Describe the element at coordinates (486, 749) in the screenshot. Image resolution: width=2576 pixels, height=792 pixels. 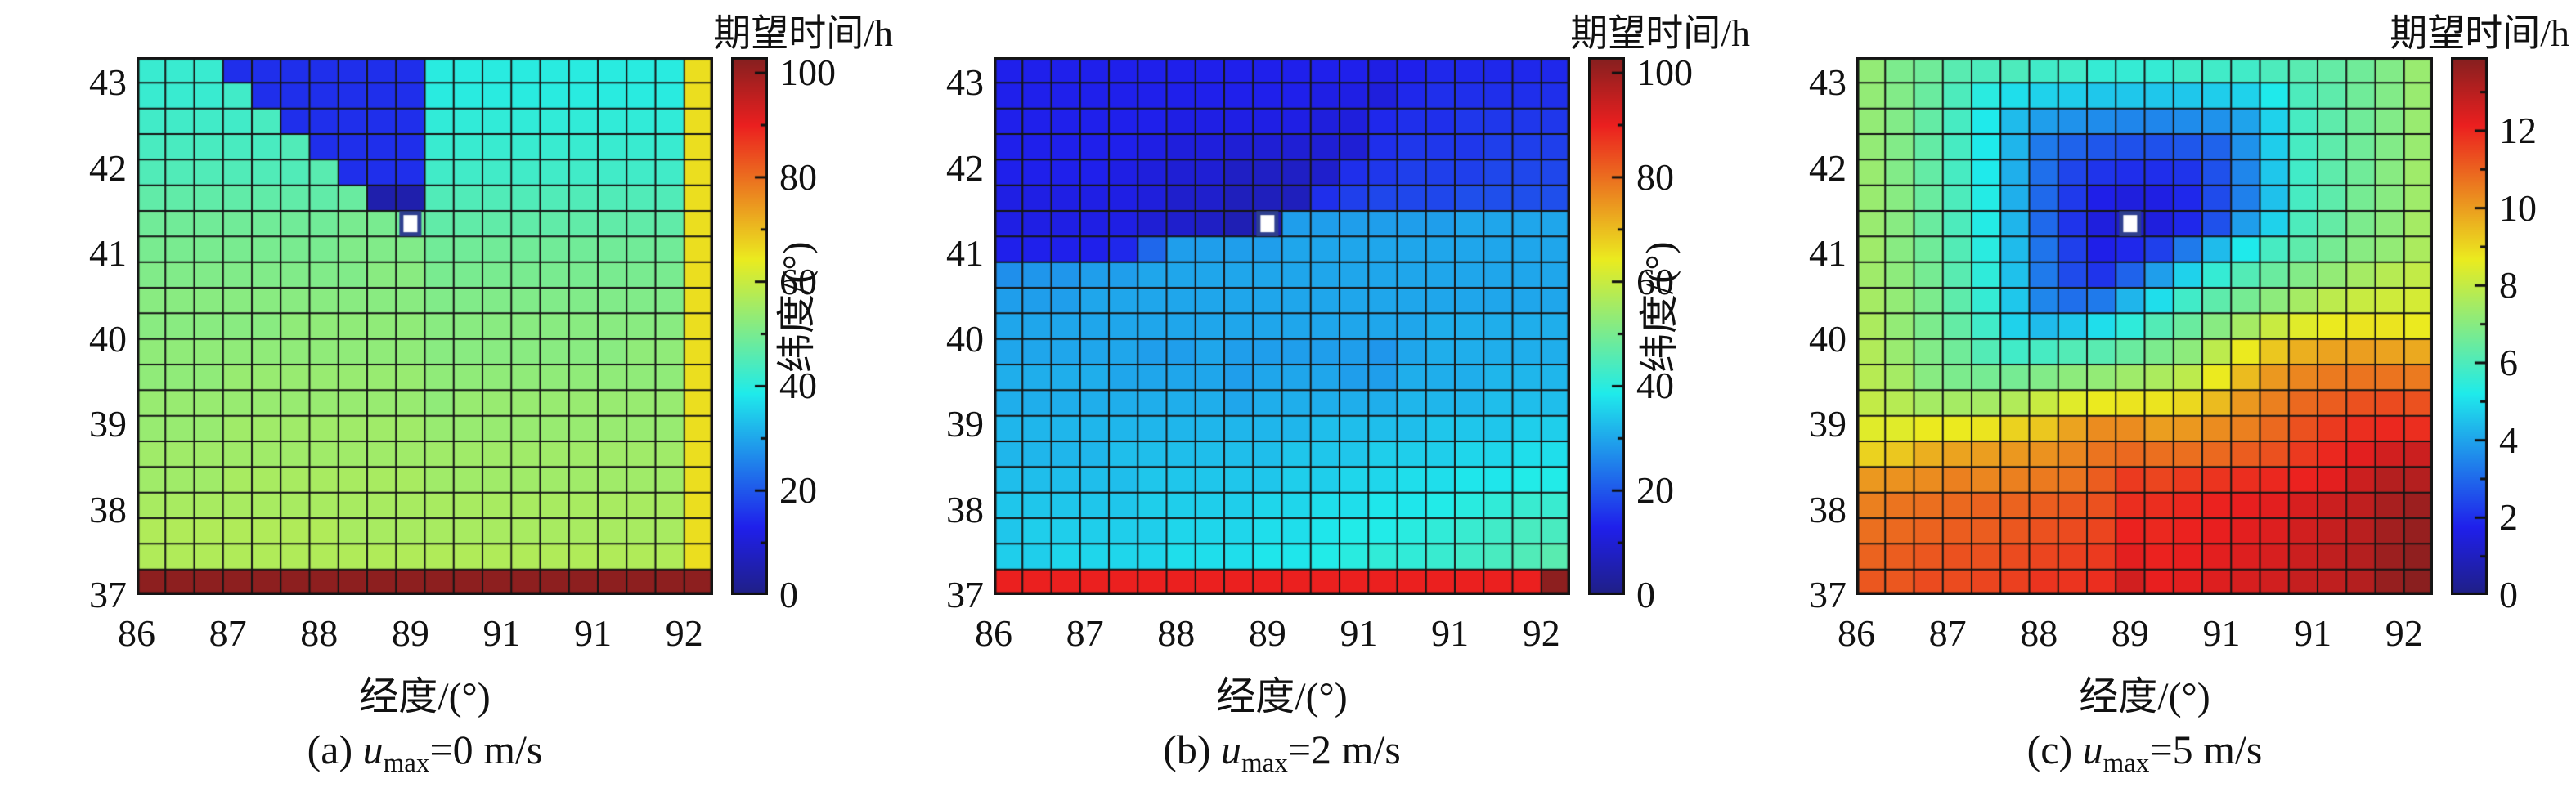
I see `caption-value: =0 m/s` at that location.